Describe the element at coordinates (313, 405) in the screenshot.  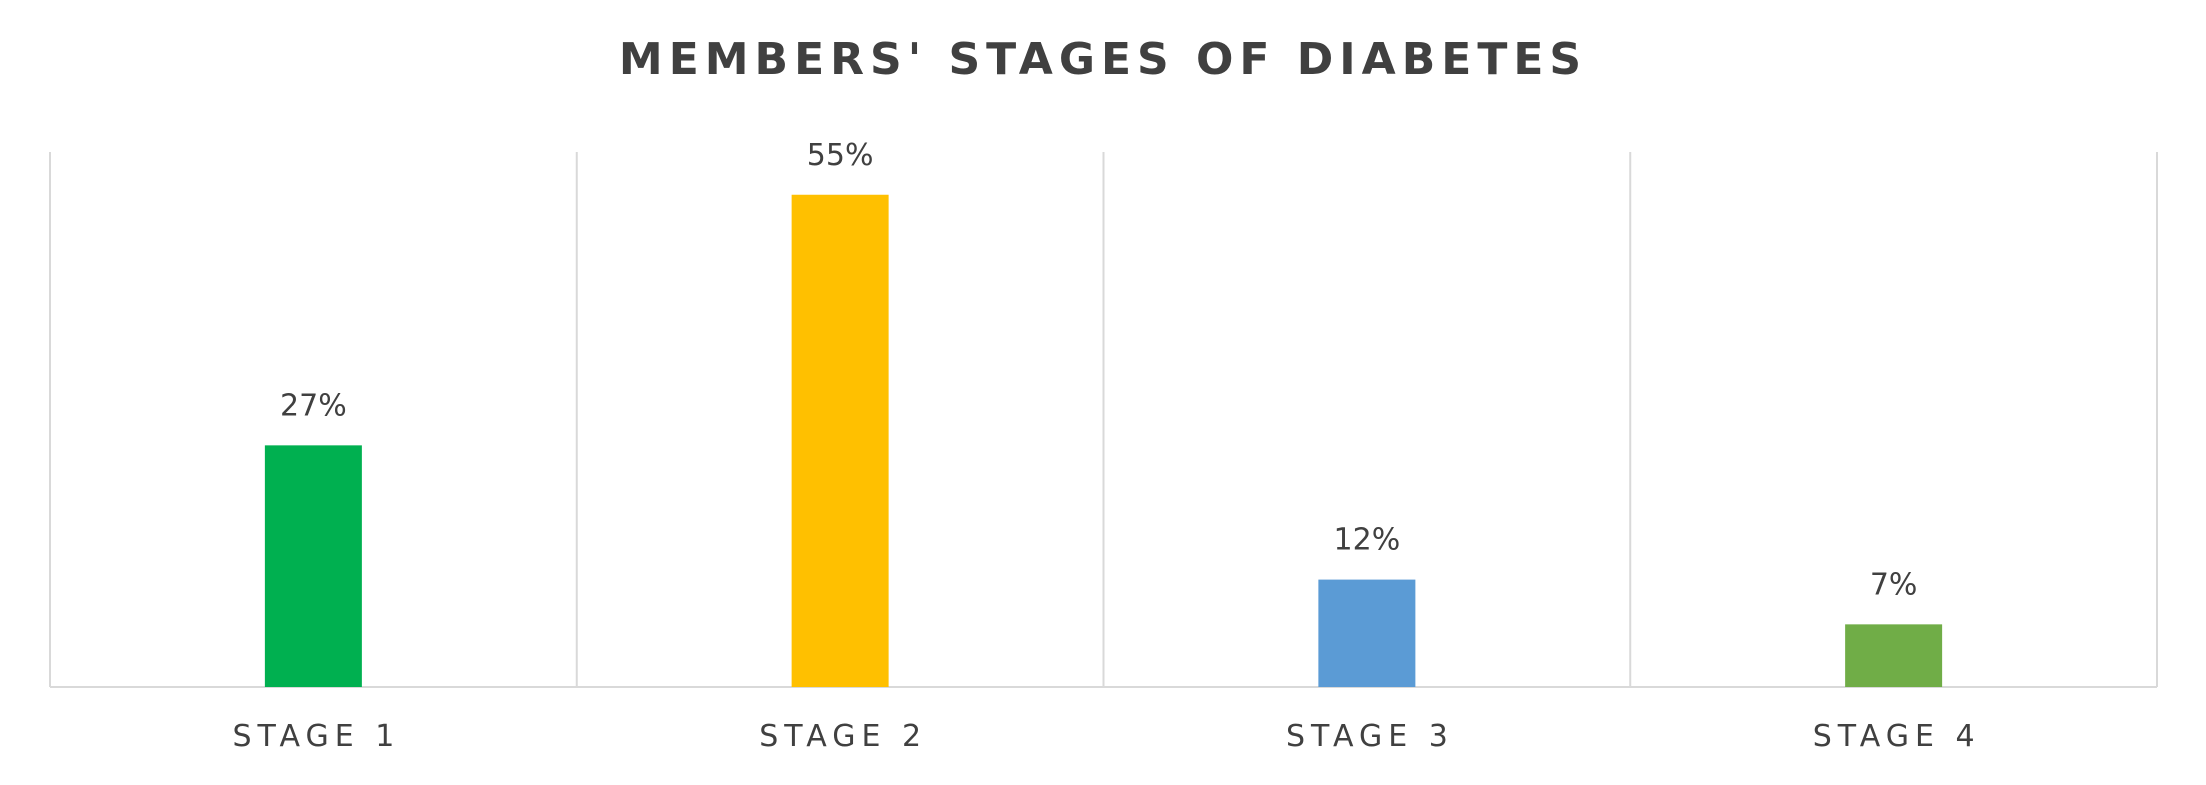
I see `data-label-1: 27%` at that location.